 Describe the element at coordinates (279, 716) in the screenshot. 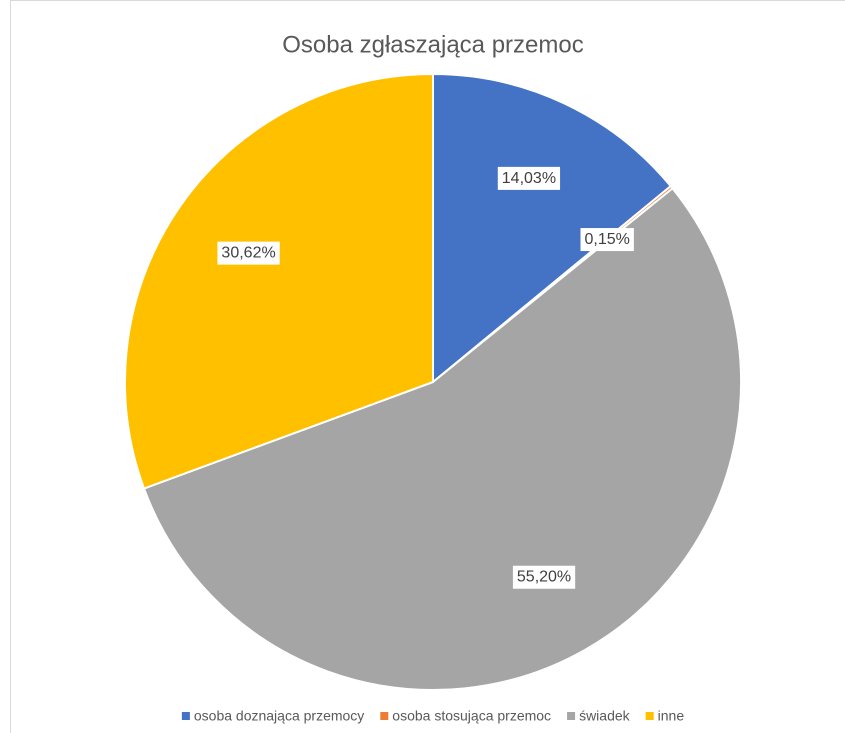

I see `legend-label: osoba doznająca przemocy` at that location.